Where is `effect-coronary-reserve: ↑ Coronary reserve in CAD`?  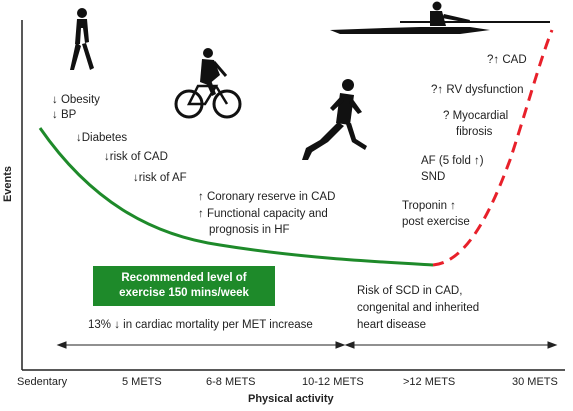 effect-coronary-reserve: ↑ Coronary reserve in CAD is located at coordinates (267, 197).